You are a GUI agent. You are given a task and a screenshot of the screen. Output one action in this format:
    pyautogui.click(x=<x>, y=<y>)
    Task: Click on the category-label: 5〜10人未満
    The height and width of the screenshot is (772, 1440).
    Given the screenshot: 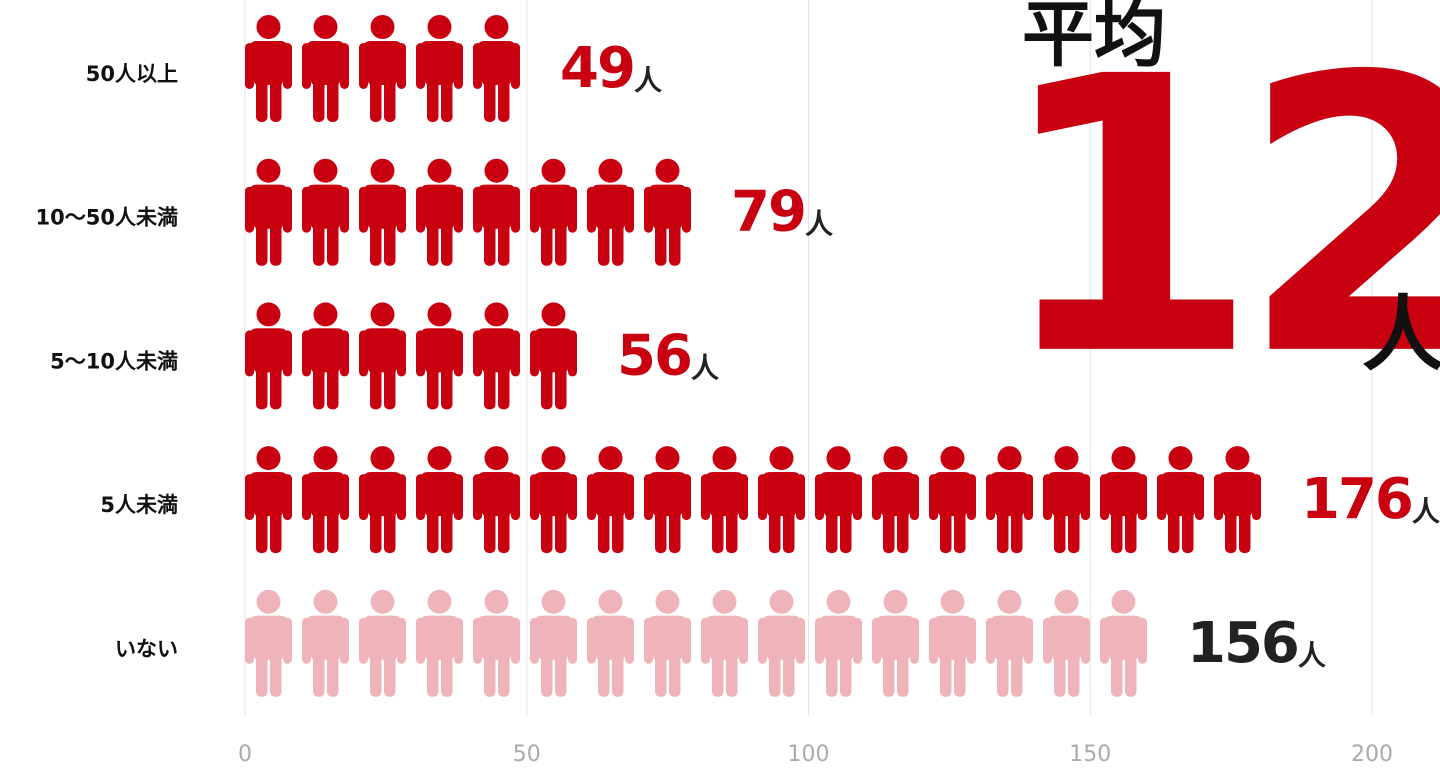 What is the action you would take?
    pyautogui.click(x=114, y=361)
    